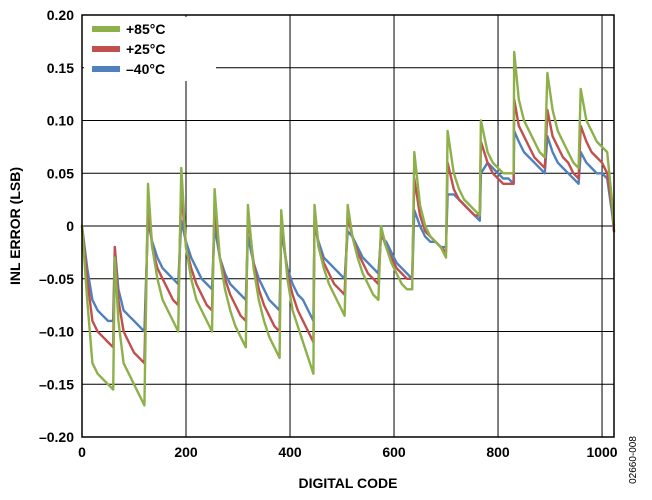 The image size is (652, 500). I want to click on x-axis-title: DIGITAL CODE, so click(347, 483).